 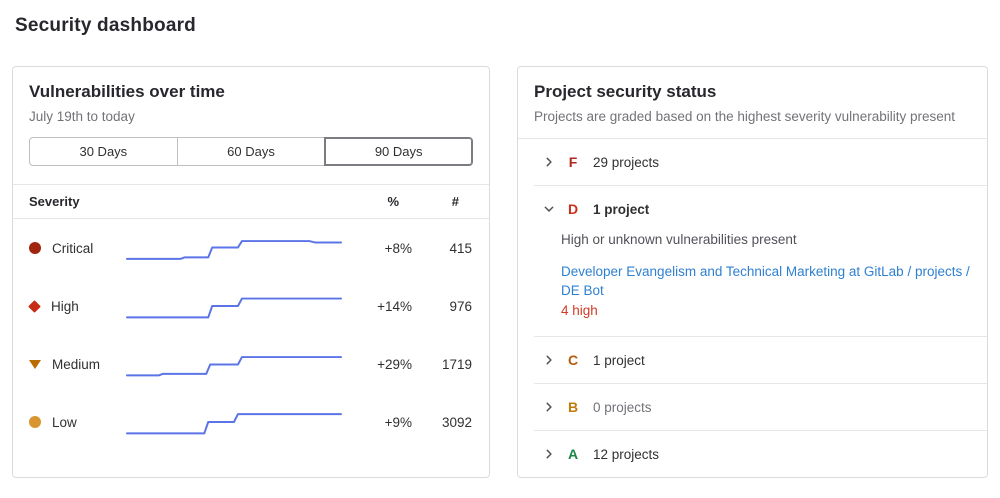 I want to click on severity-label: Critical, so click(x=73, y=248).